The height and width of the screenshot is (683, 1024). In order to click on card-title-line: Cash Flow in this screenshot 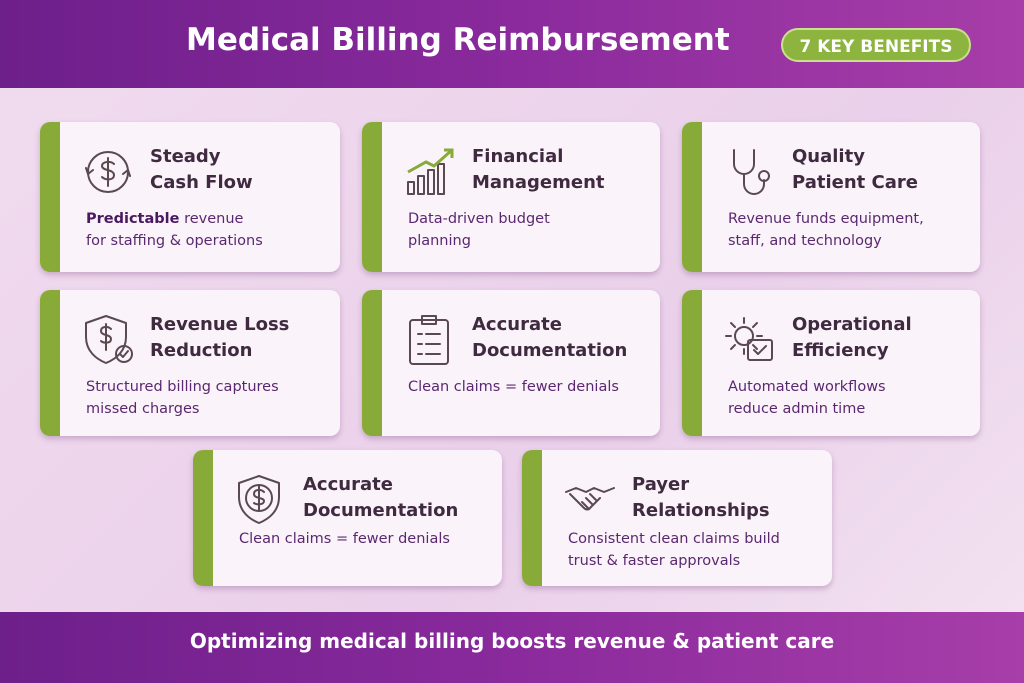, I will do `click(201, 182)`.